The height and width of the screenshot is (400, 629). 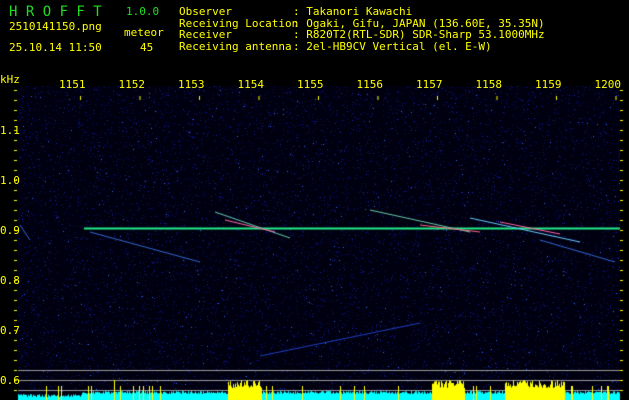 I want to click on x-tick-label: 1159, so click(x=548, y=84).